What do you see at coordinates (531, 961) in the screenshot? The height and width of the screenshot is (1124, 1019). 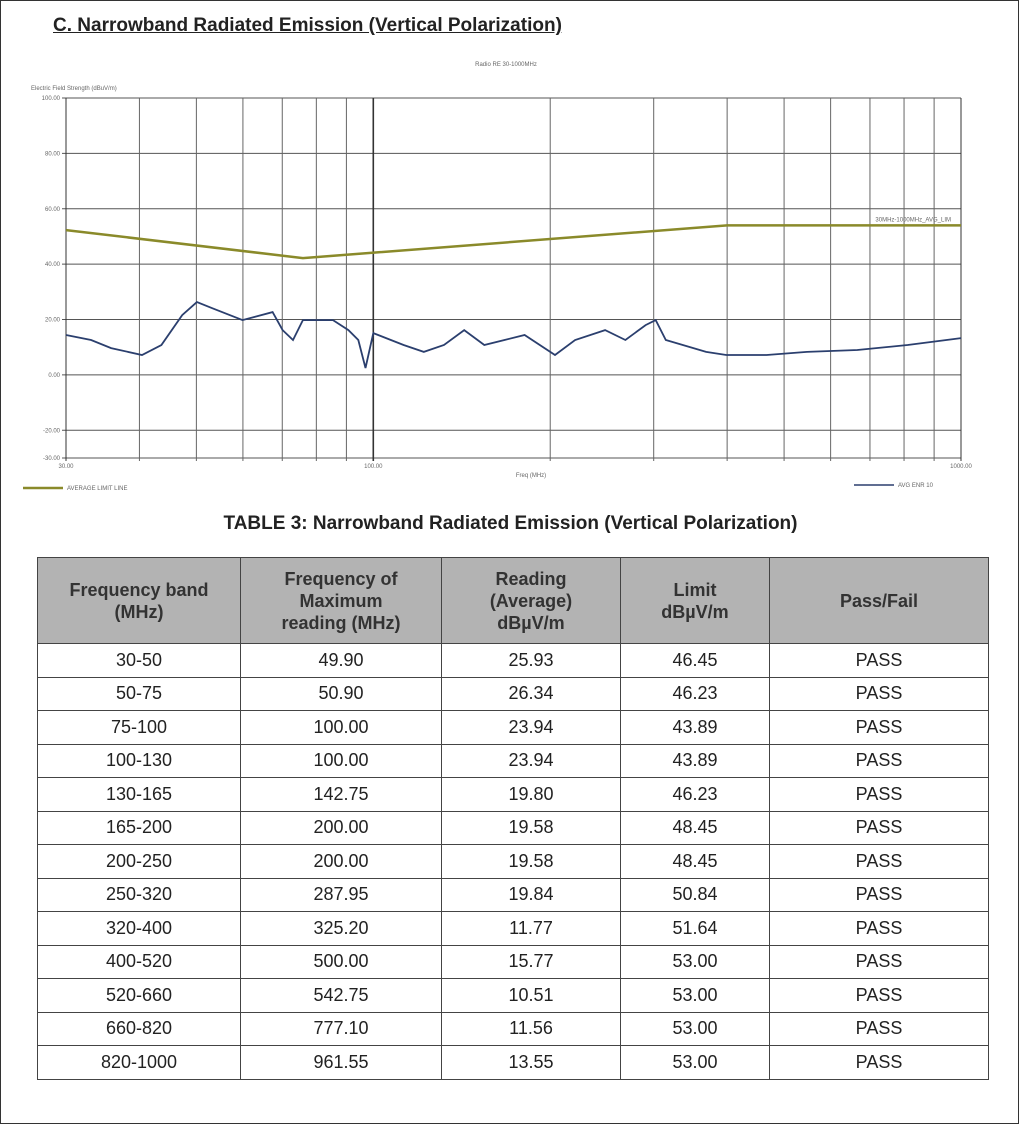 I see `table-cell: 15.77` at bounding box center [531, 961].